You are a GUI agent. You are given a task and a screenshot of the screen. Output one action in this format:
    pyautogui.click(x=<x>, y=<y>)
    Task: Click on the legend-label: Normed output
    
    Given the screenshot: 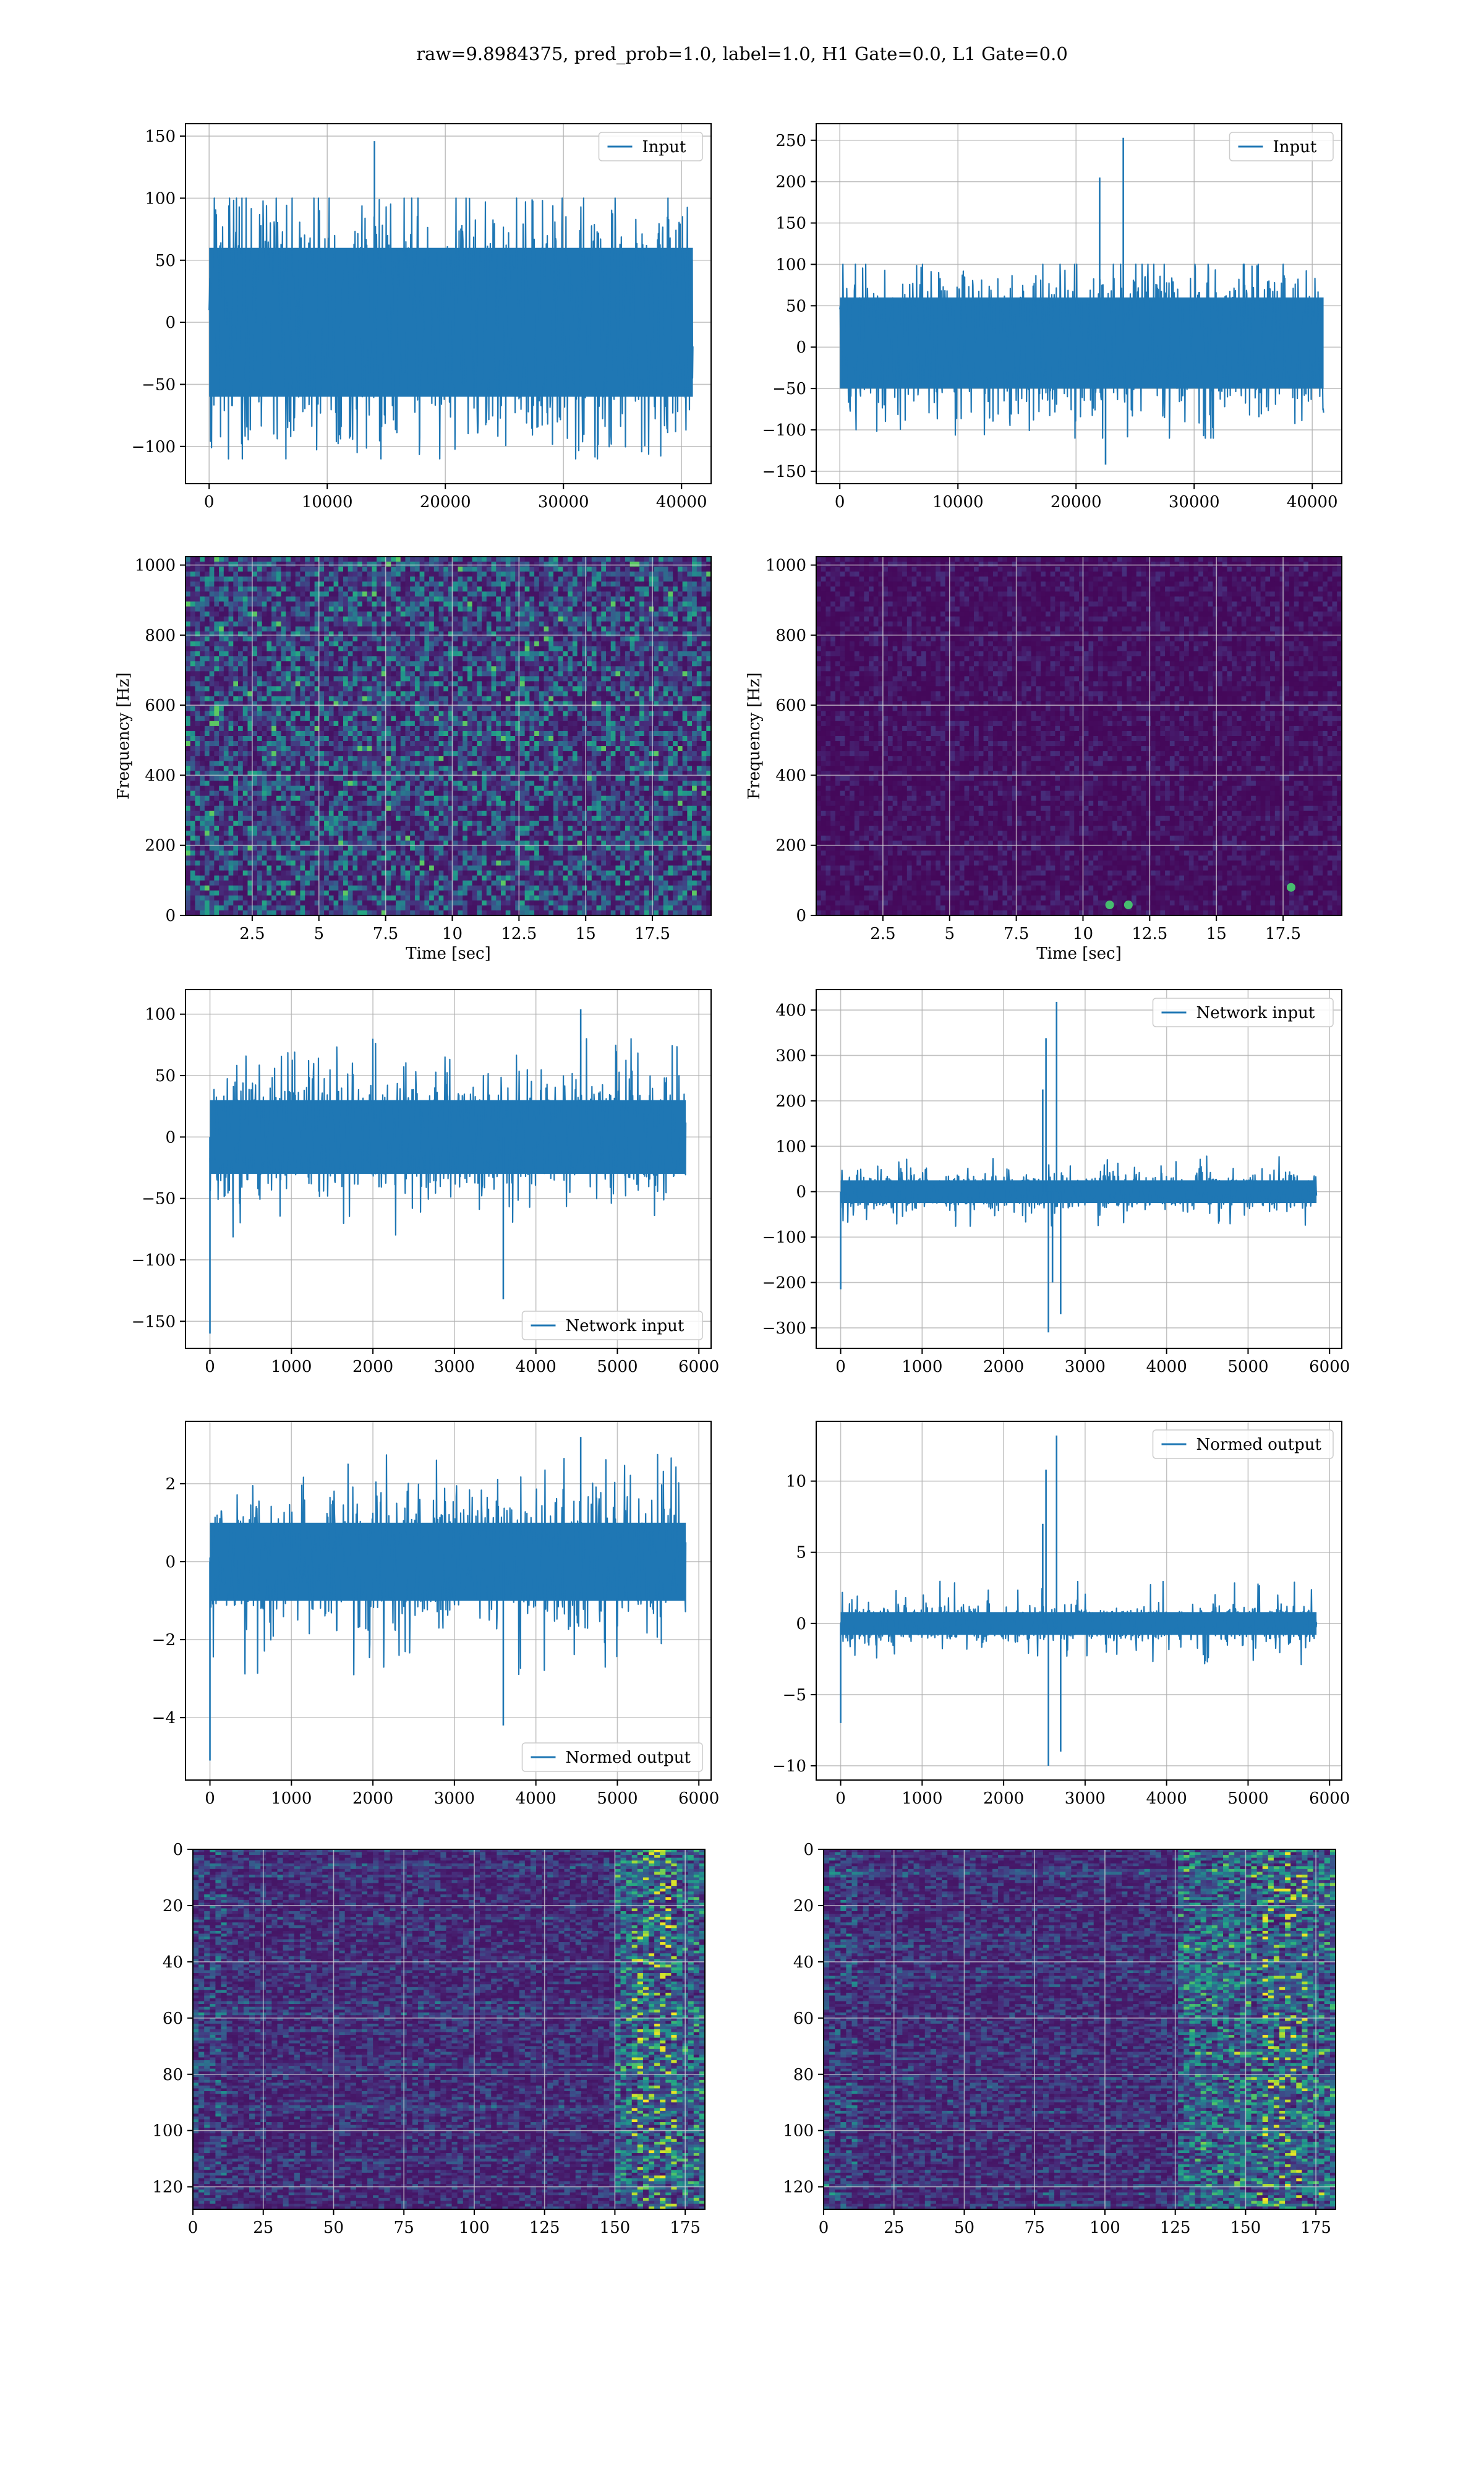 What is the action you would take?
    pyautogui.click(x=1259, y=1445)
    